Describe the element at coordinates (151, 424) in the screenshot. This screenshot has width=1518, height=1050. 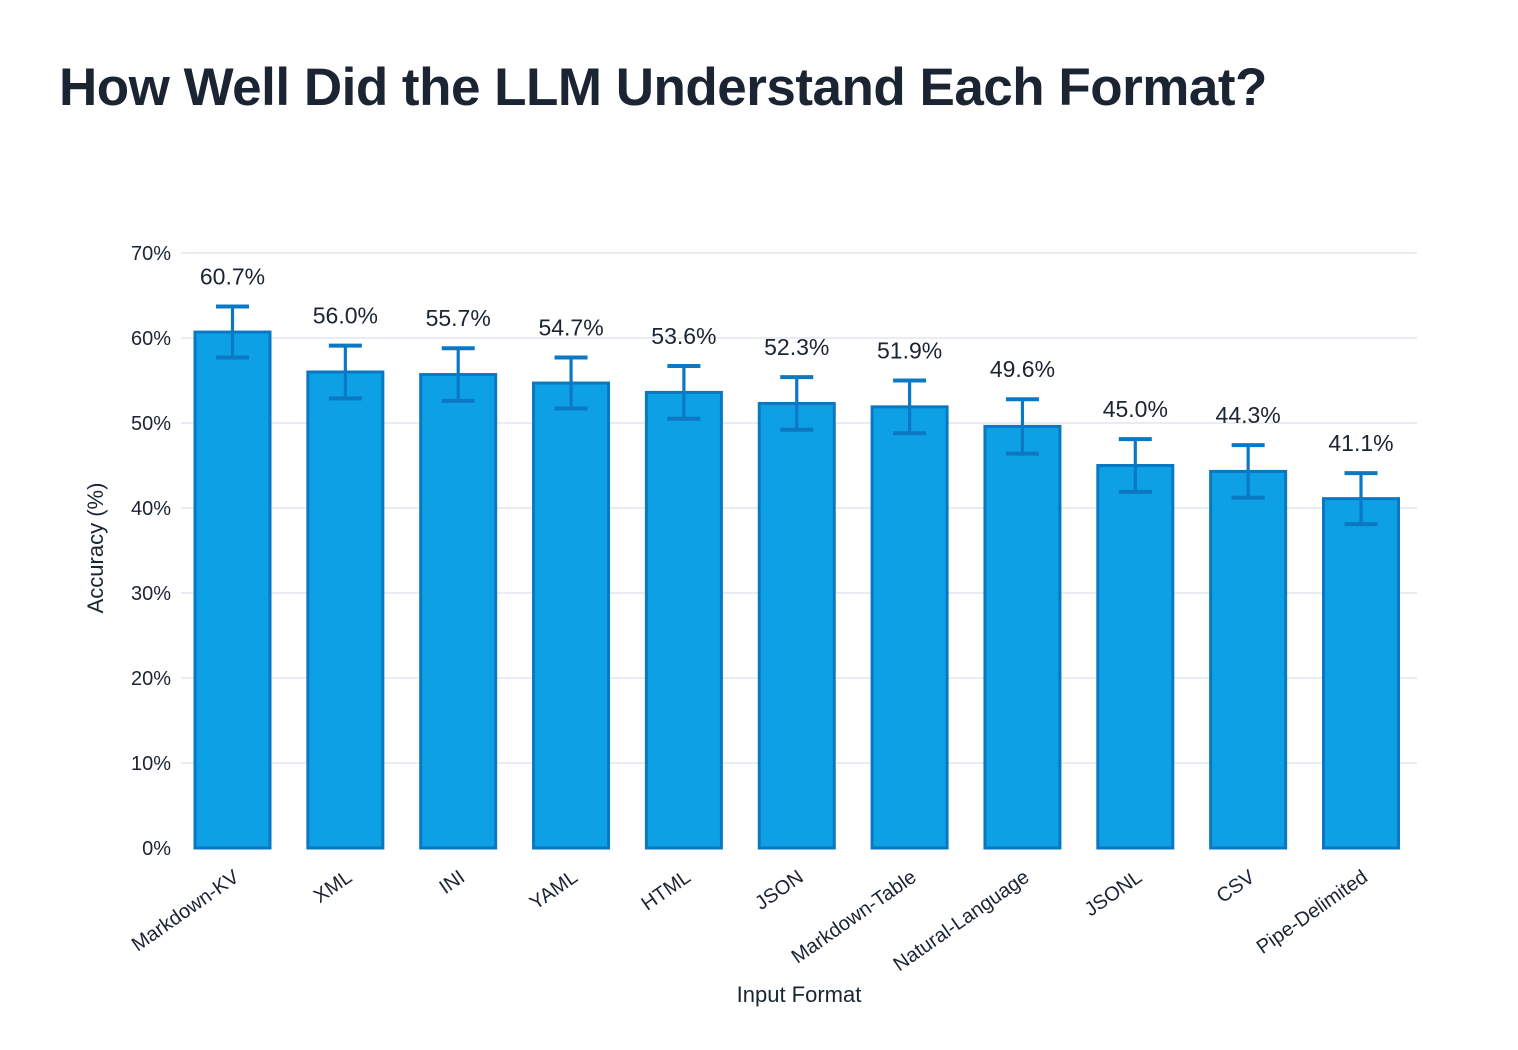
I see `y-tick-label: 50%` at that location.